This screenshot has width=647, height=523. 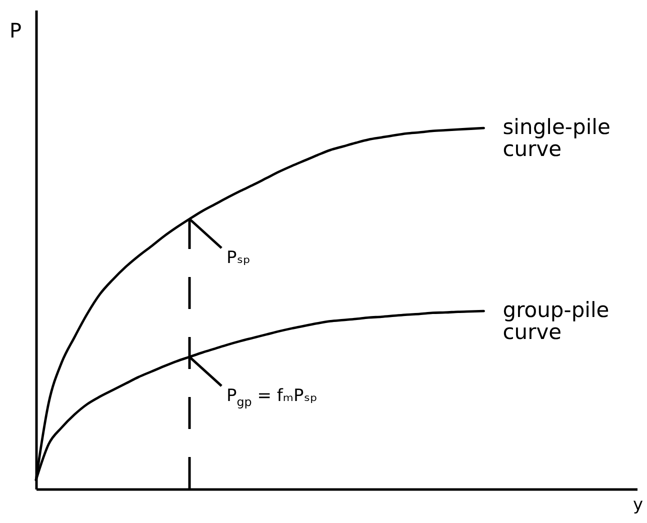 What do you see at coordinates (556, 138) in the screenshot?
I see `series-label: single-pile curve` at bounding box center [556, 138].